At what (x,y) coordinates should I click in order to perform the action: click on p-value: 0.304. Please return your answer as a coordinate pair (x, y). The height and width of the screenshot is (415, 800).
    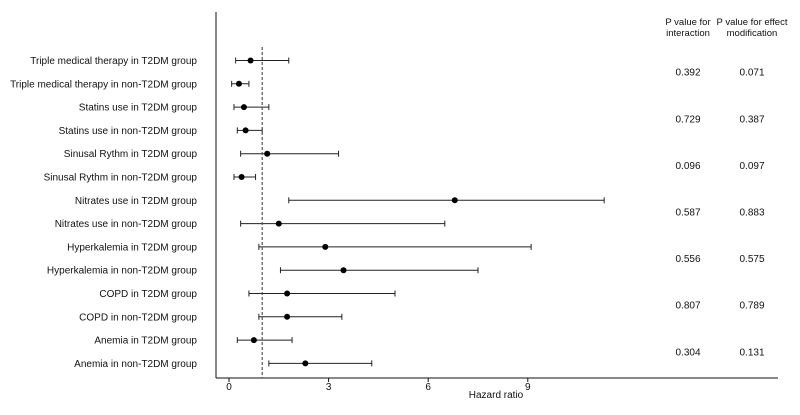
    Looking at the image, I should click on (687, 352).